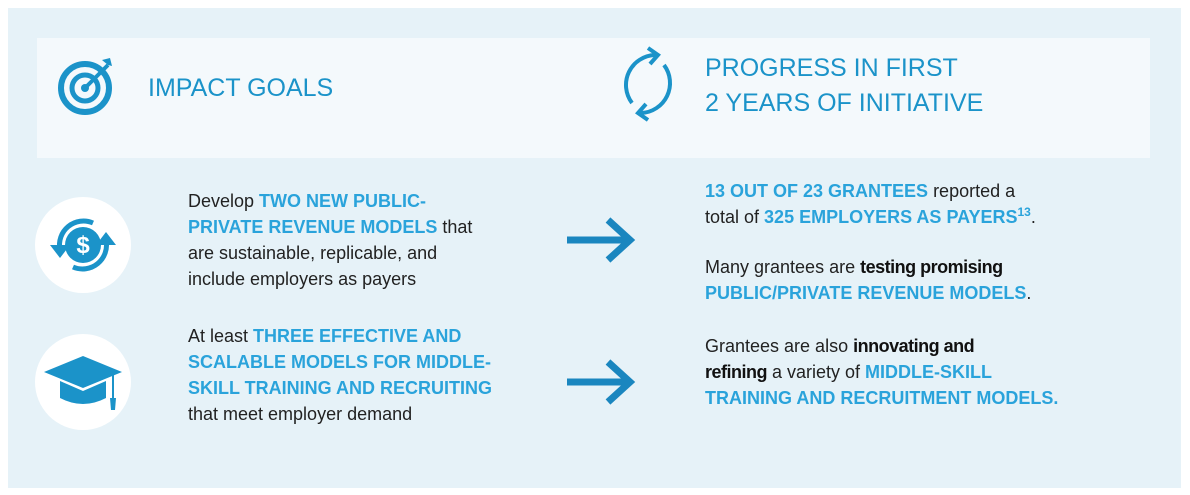 This screenshot has width=1190, height=495. Describe the element at coordinates (85, 86) in the screenshot. I see `target-icon` at that location.